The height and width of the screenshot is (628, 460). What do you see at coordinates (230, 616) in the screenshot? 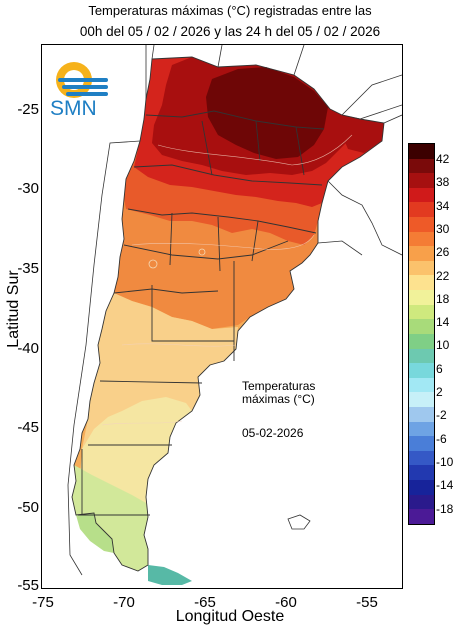
I see `x-axis-label: Longitud Oeste` at bounding box center [230, 616].